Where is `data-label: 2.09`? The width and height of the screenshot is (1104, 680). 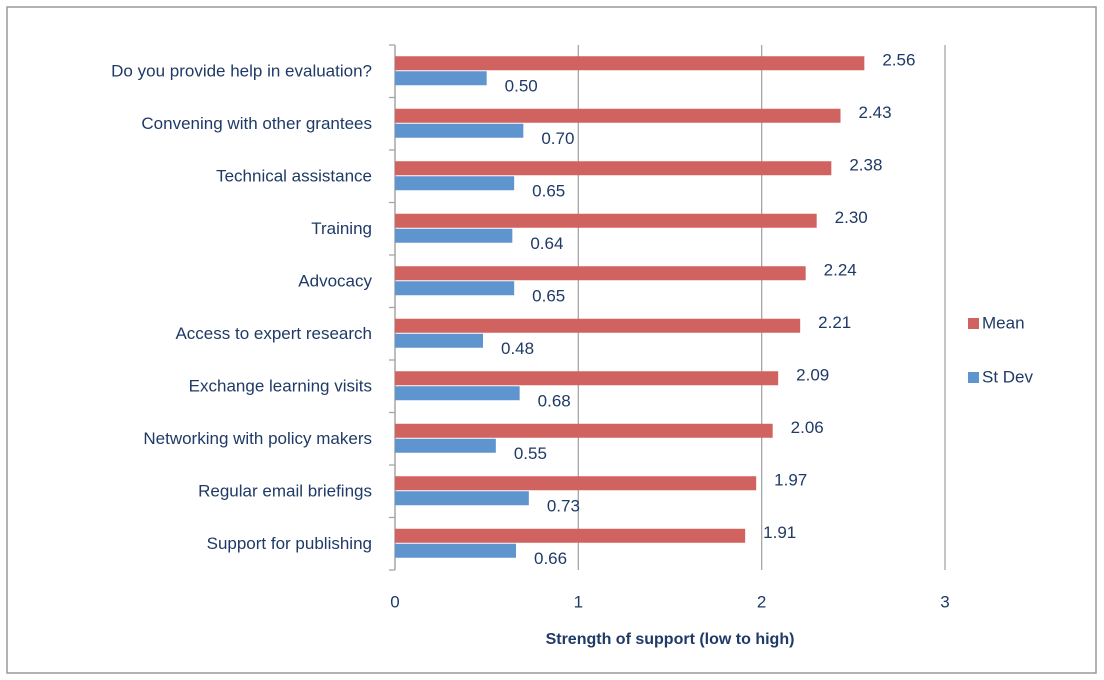 data-label: 2.09 is located at coordinates (812, 375).